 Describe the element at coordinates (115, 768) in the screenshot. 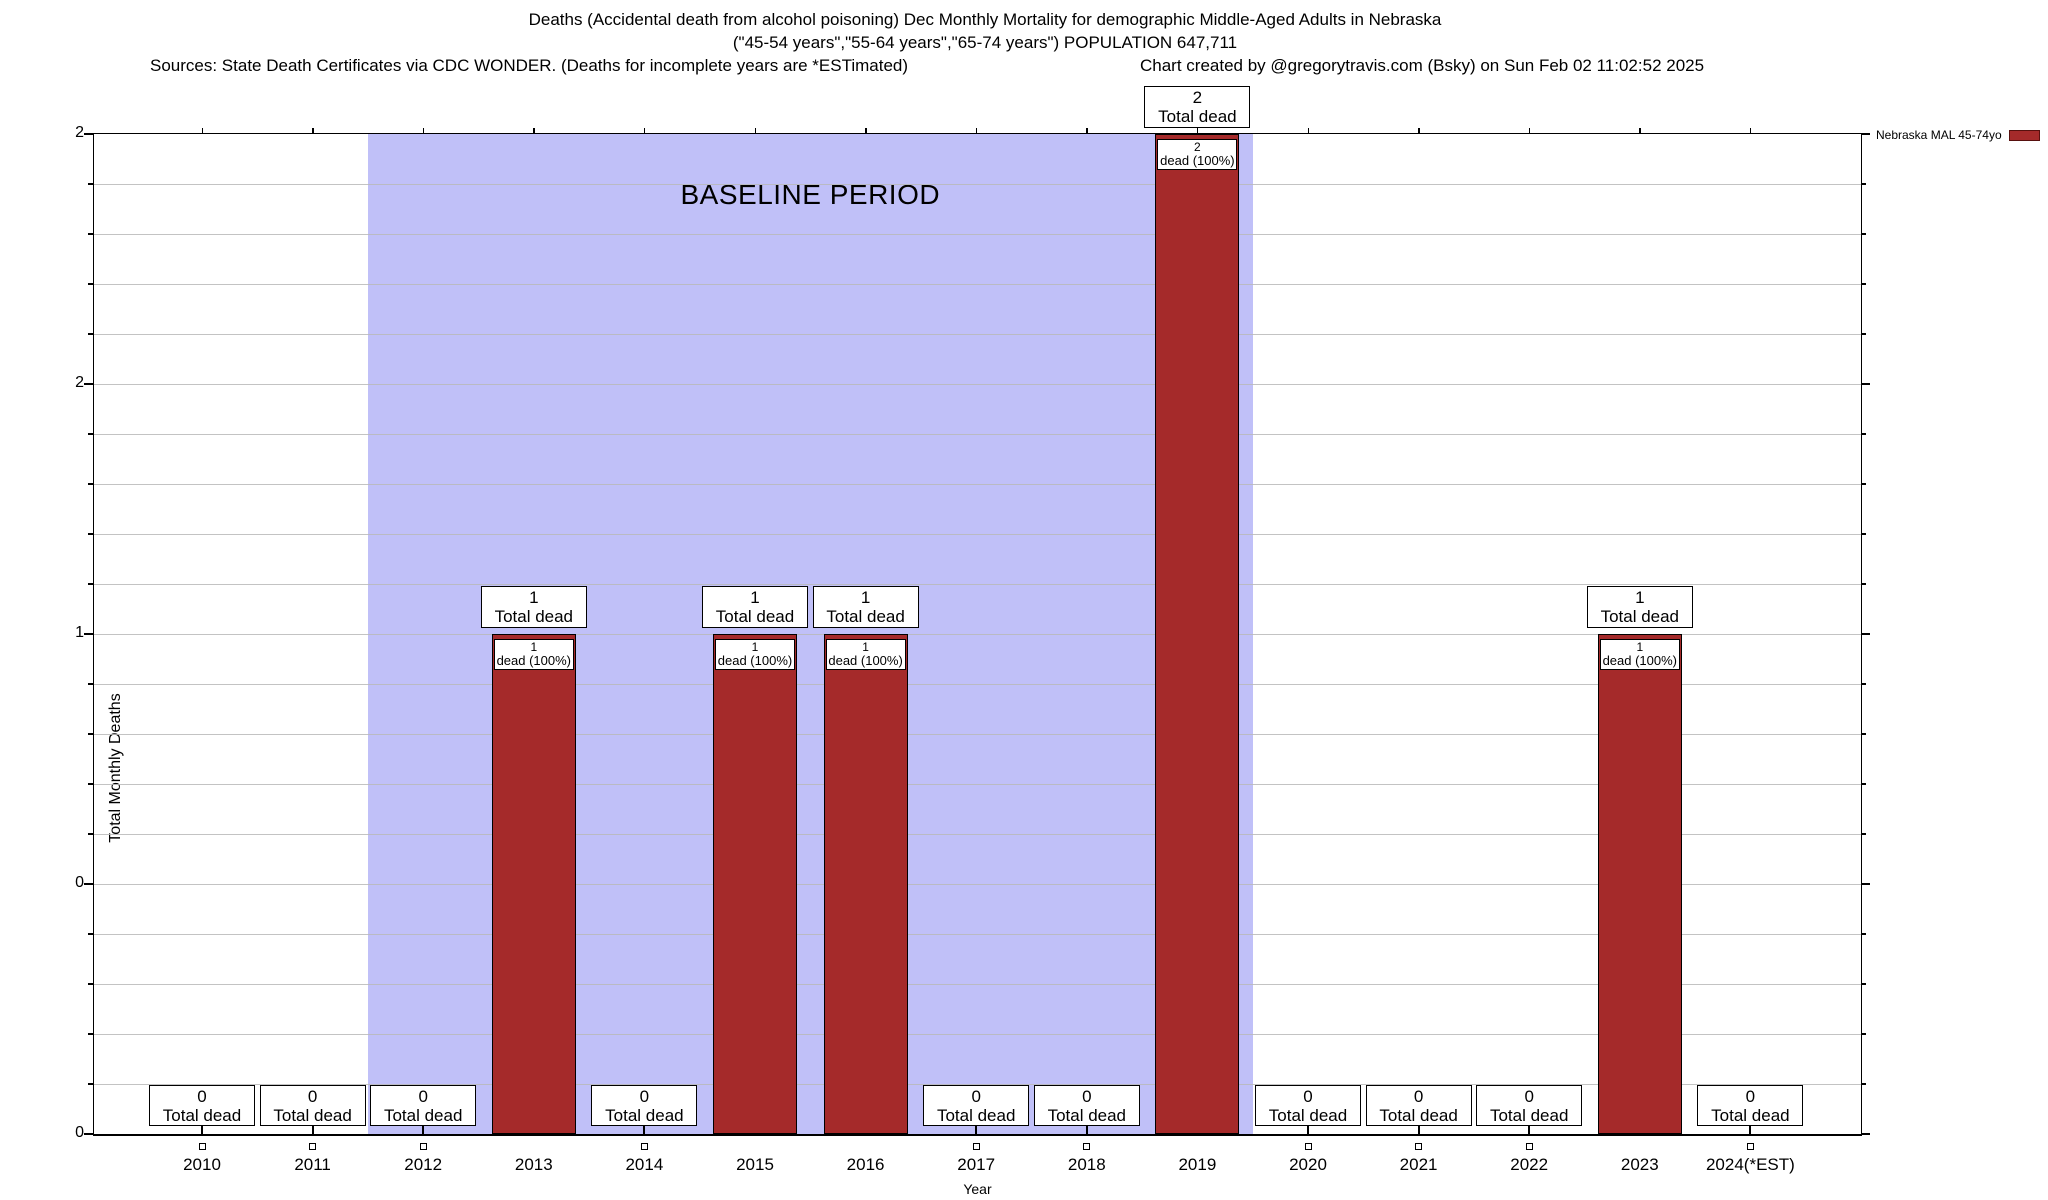

I see `y-axis-title: Total Monthly Deaths` at that location.